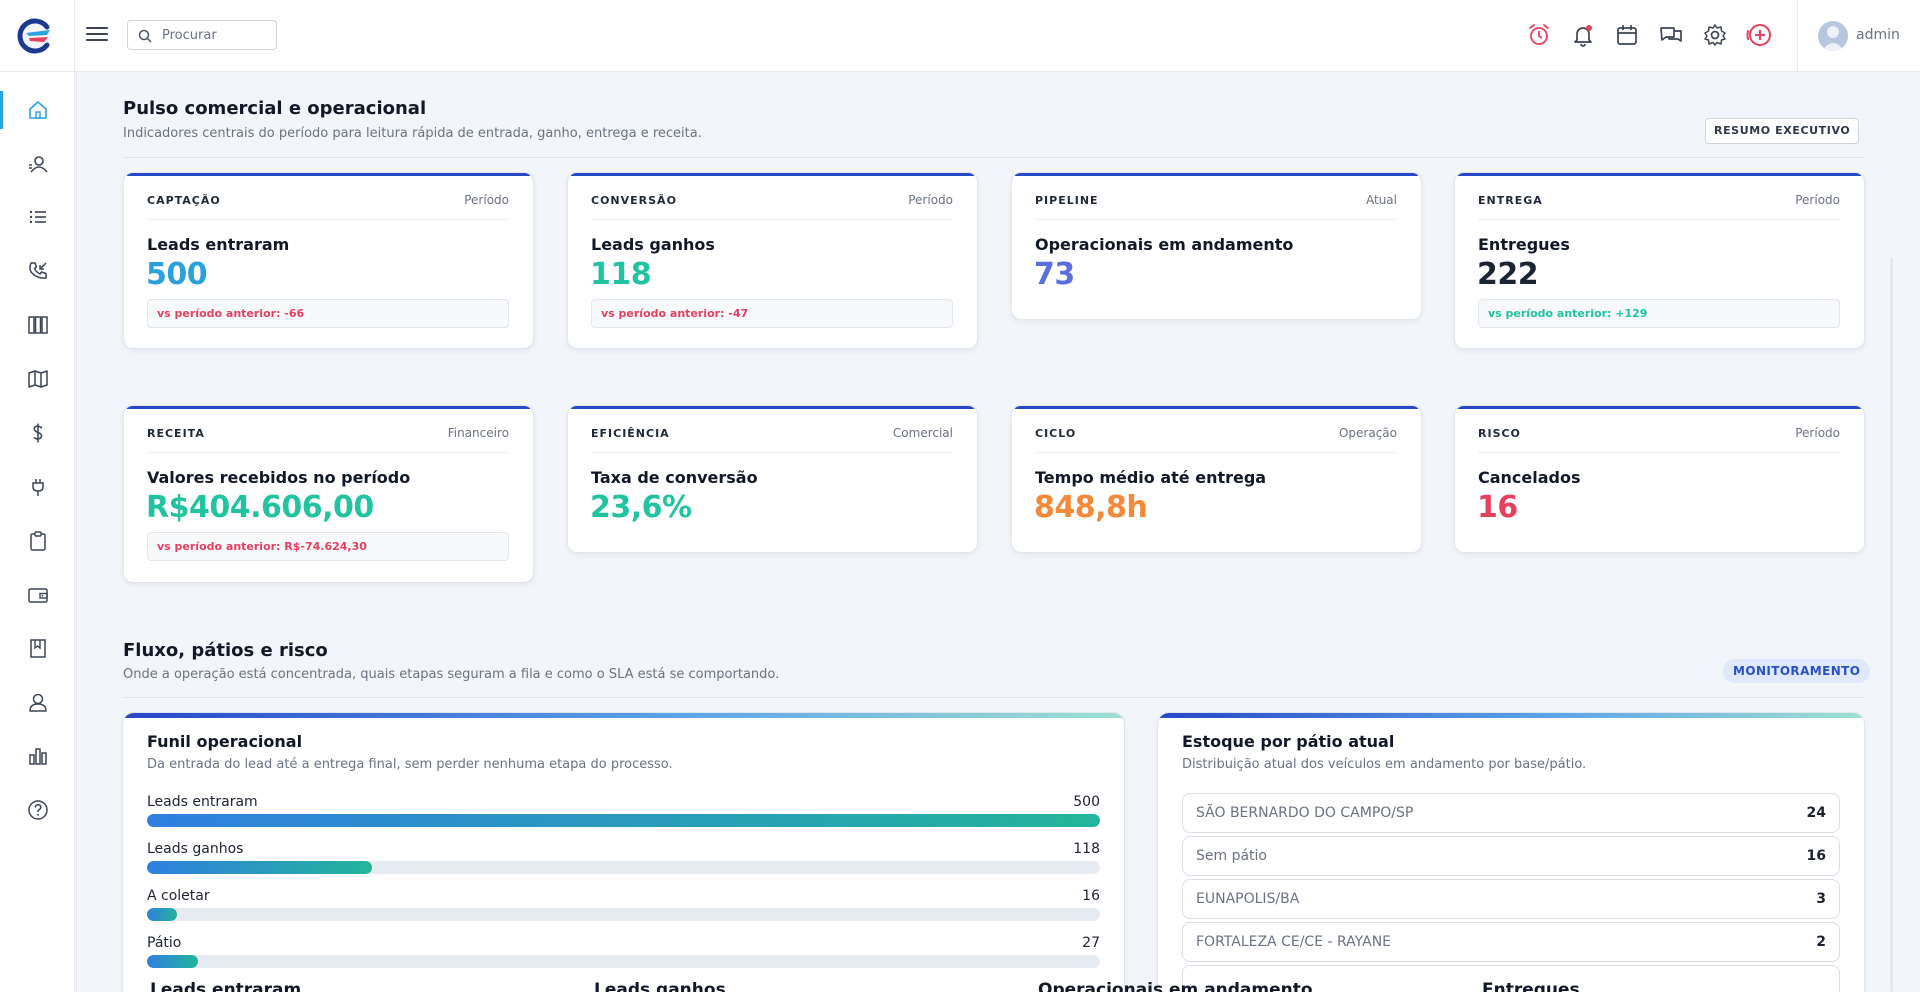 The width and height of the screenshot is (1920, 992). I want to click on kpi-category: CICLO, so click(1056, 433).